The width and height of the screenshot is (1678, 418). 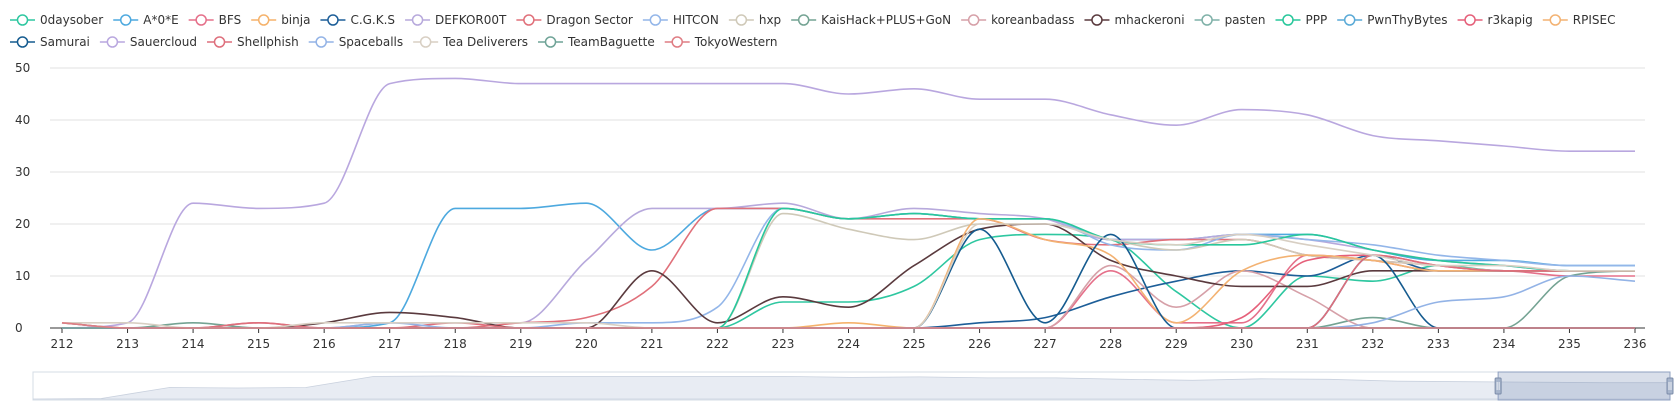 I want to click on x-tick-label: 220, so click(x=586, y=344).